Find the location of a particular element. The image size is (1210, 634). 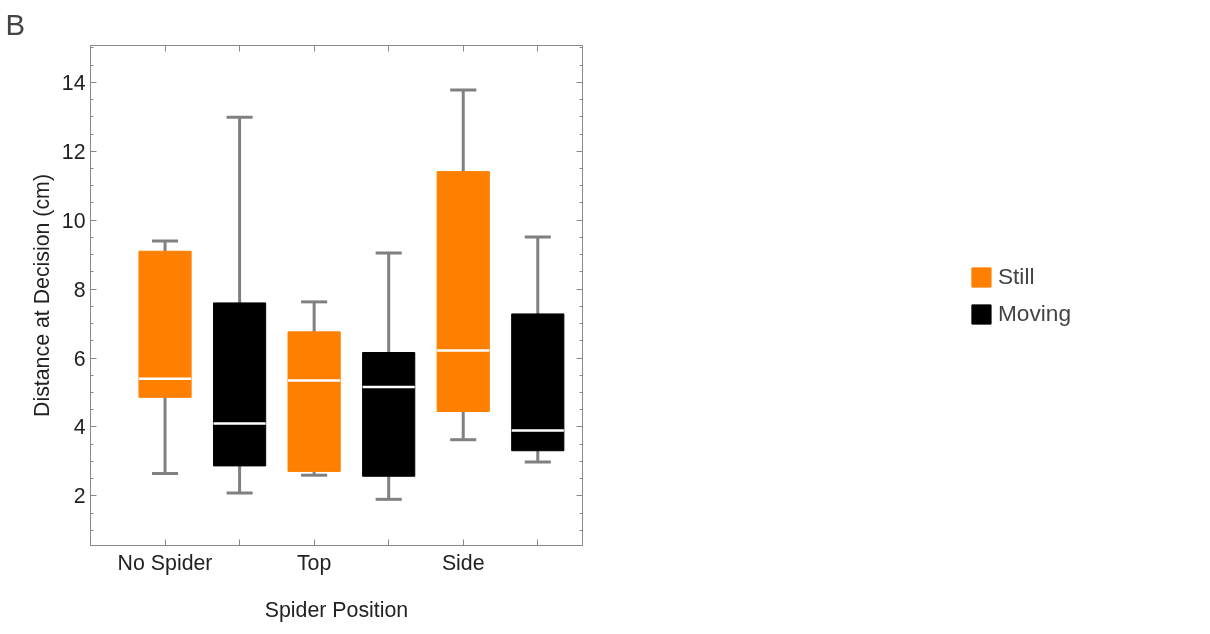

y-tick-label: 8 is located at coordinates (79, 289).